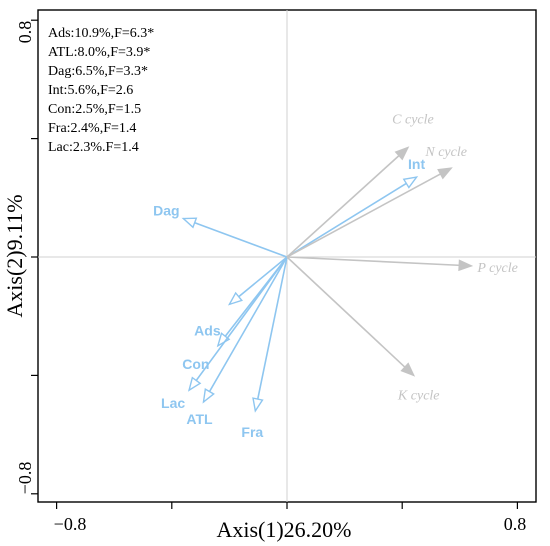  Describe the element at coordinates (208, 396) in the screenshot. I see `atl-arrowhead` at that location.